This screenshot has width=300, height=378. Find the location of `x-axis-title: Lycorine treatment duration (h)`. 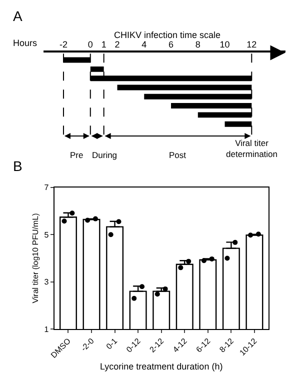

x-axis-title: Lycorine treatment duration (h) is located at coordinates (161, 367).